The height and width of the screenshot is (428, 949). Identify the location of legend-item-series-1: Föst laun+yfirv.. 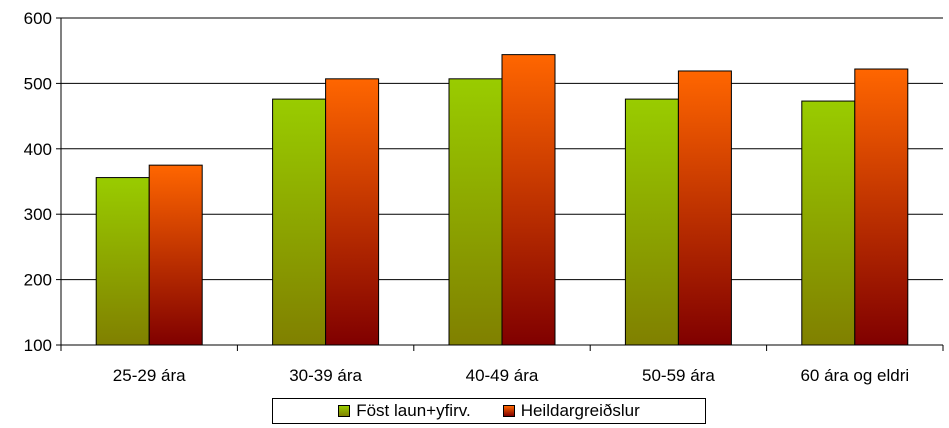
(404, 411).